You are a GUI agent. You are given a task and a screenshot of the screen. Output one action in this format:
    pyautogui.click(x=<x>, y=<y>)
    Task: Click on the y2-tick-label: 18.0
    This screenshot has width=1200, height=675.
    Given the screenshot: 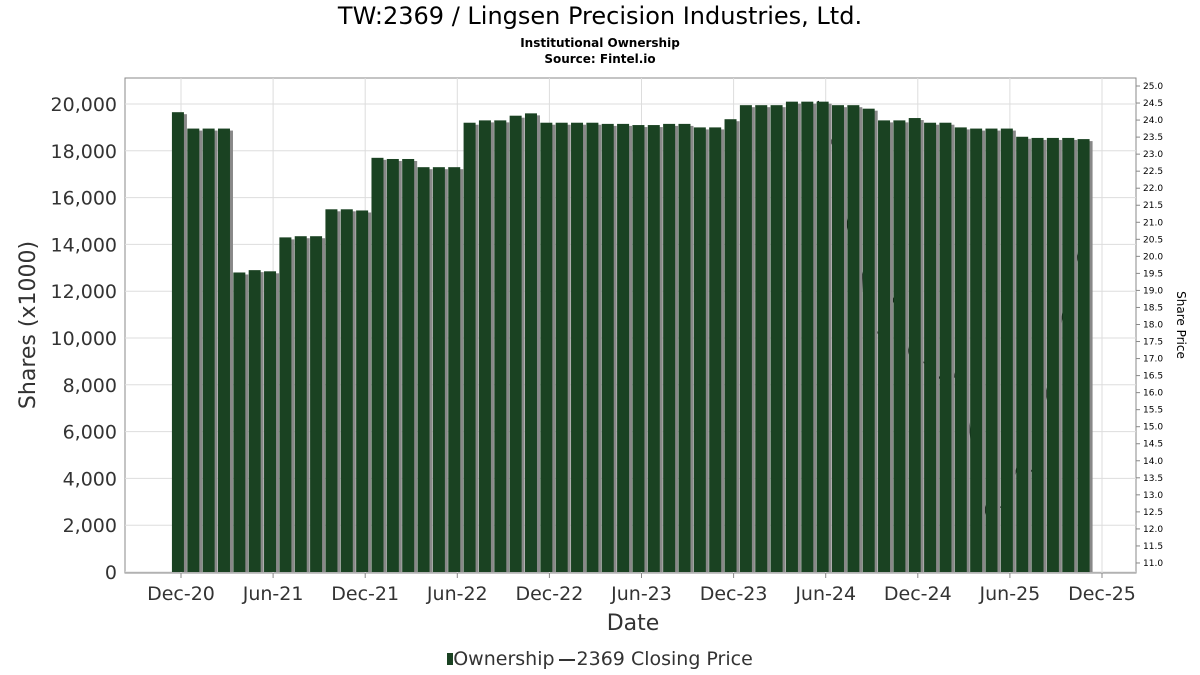 What is the action you would take?
    pyautogui.click(x=1153, y=325)
    